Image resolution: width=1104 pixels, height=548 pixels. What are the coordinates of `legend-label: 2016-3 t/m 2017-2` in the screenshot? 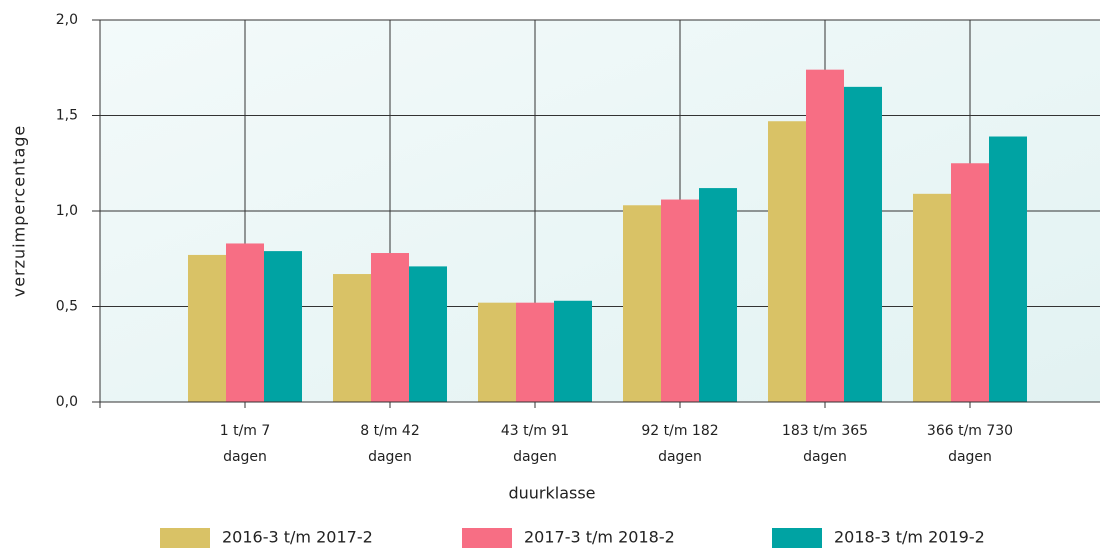 It's located at (297, 537).